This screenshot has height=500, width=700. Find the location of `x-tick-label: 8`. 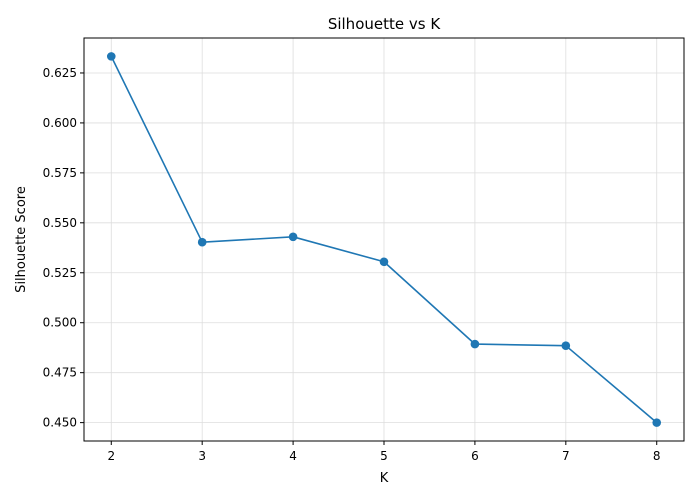

x-tick-label: 8 is located at coordinates (657, 456).